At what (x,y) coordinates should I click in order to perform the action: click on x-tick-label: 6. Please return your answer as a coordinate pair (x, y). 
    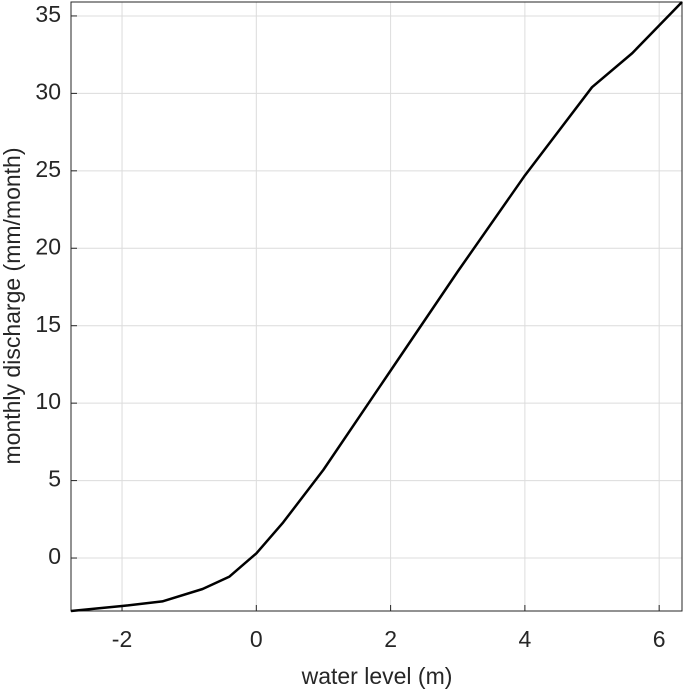
    Looking at the image, I should click on (659, 639).